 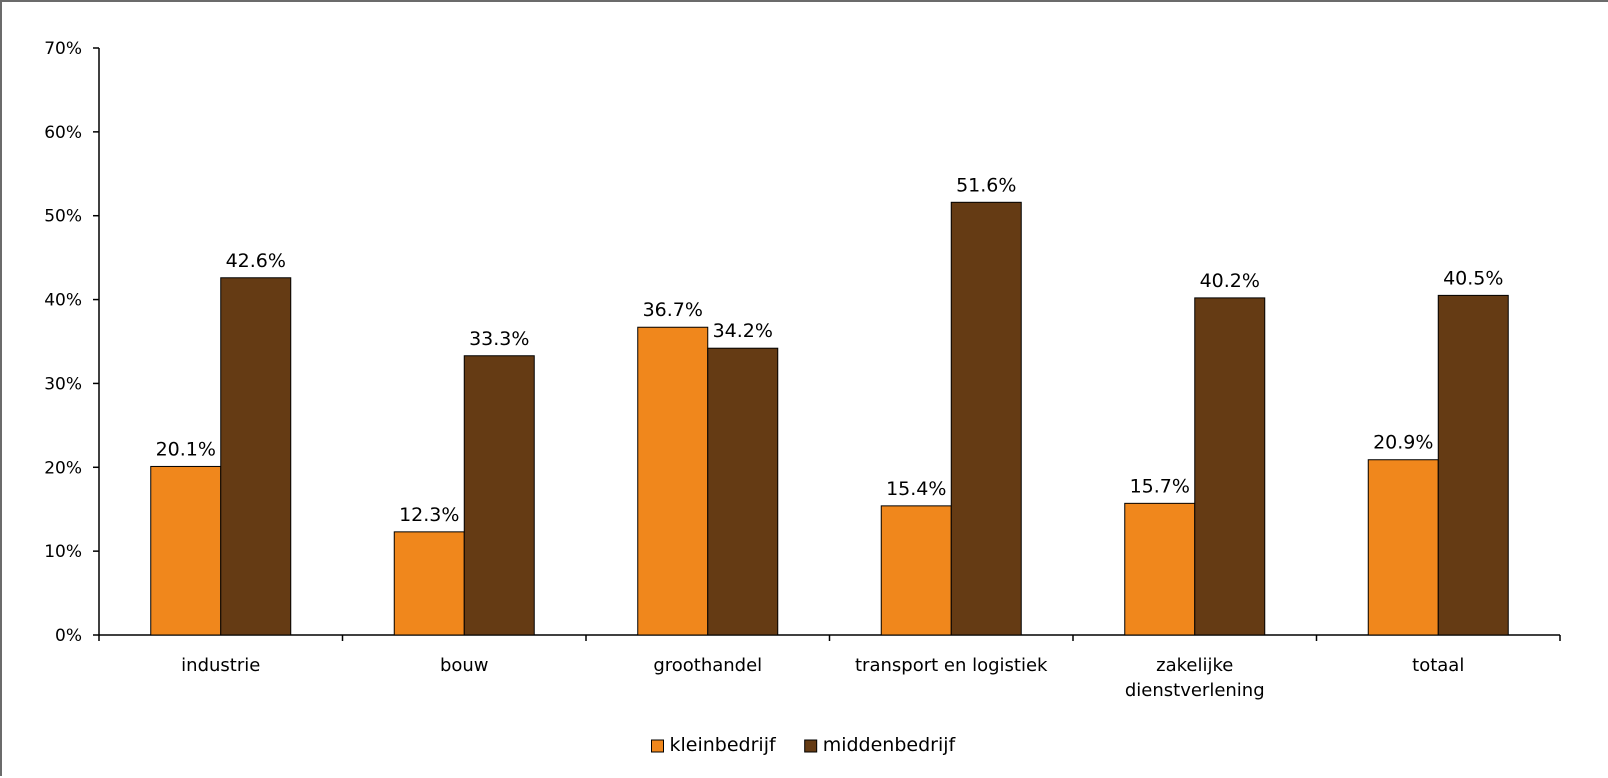 I want to click on x-category-label: groothandel, so click(x=707, y=665).